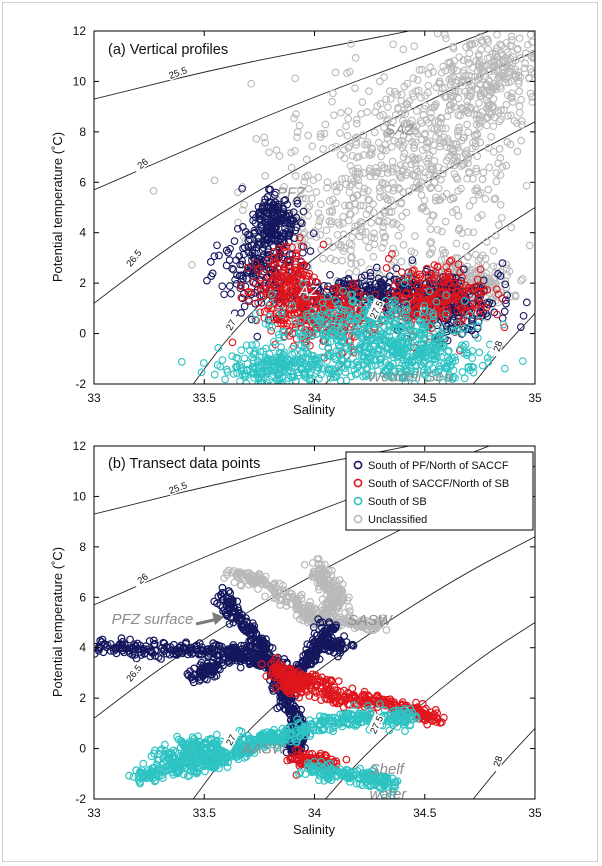 The height and width of the screenshot is (866, 602). What do you see at coordinates (535, 398) in the screenshot?
I see `x-tick-label: 35` at bounding box center [535, 398].